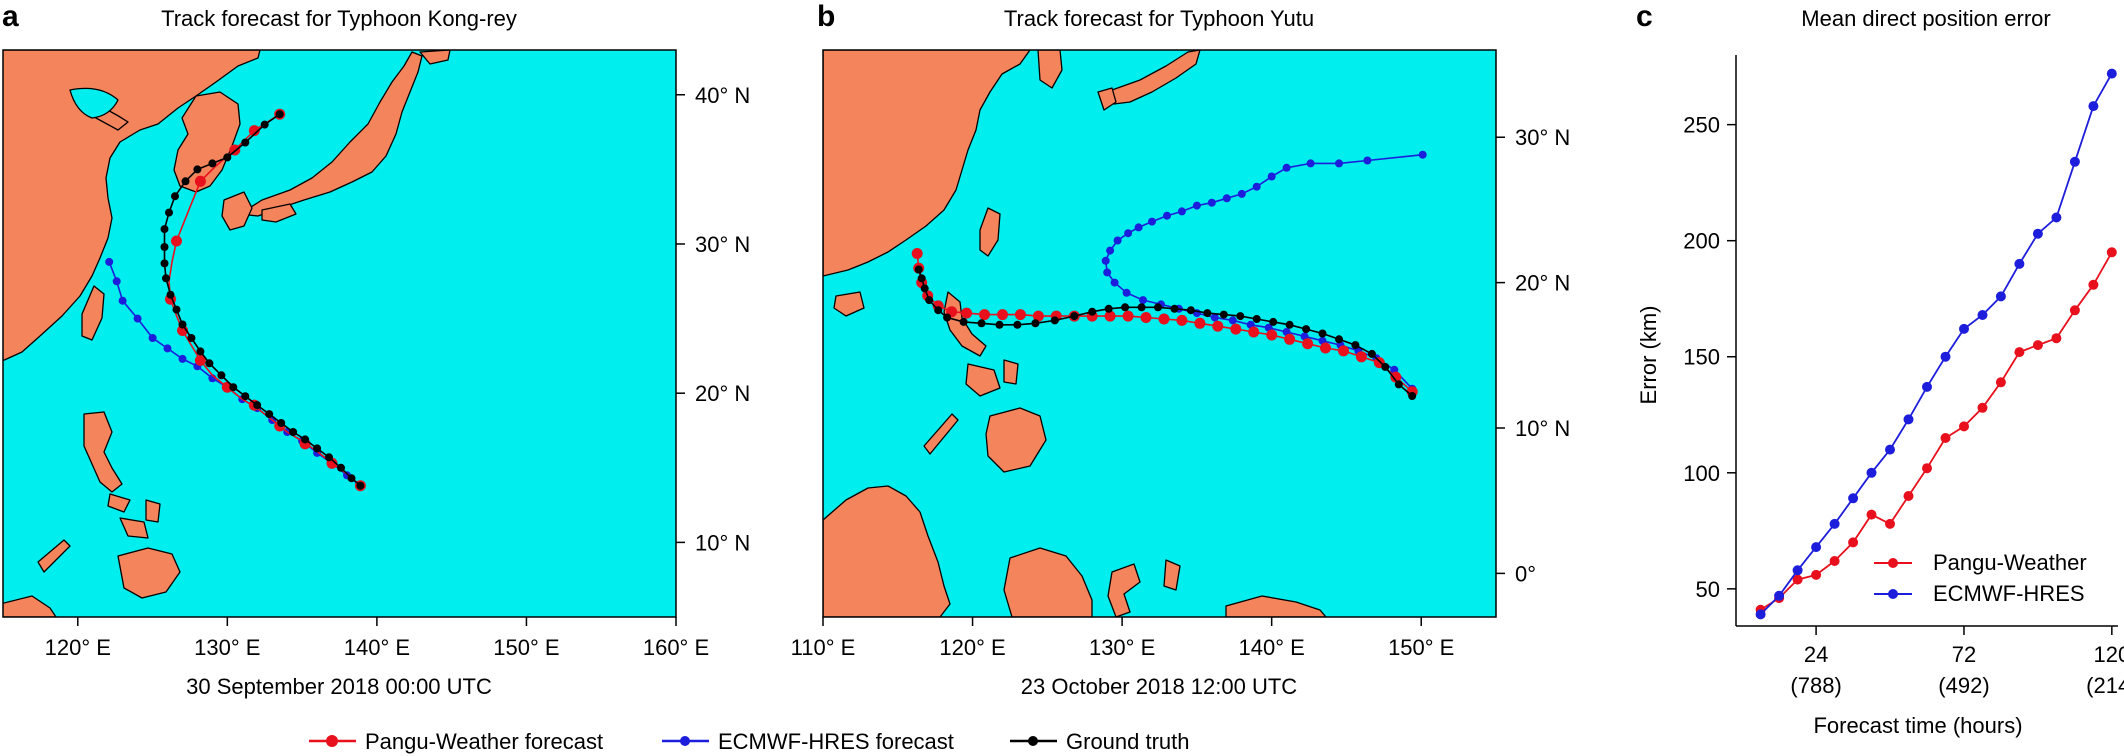 This screenshot has width=2124, height=756. Describe the element at coordinates (94, 103) in the screenshot. I see `land-bohai-cutout` at that location.